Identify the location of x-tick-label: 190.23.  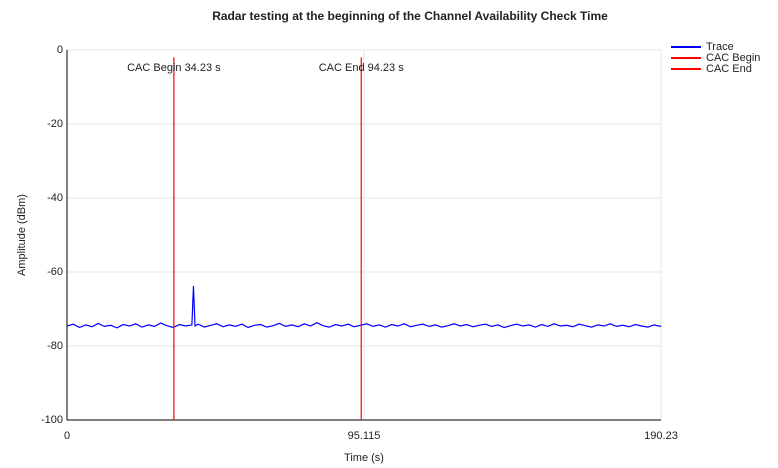
(661, 436).